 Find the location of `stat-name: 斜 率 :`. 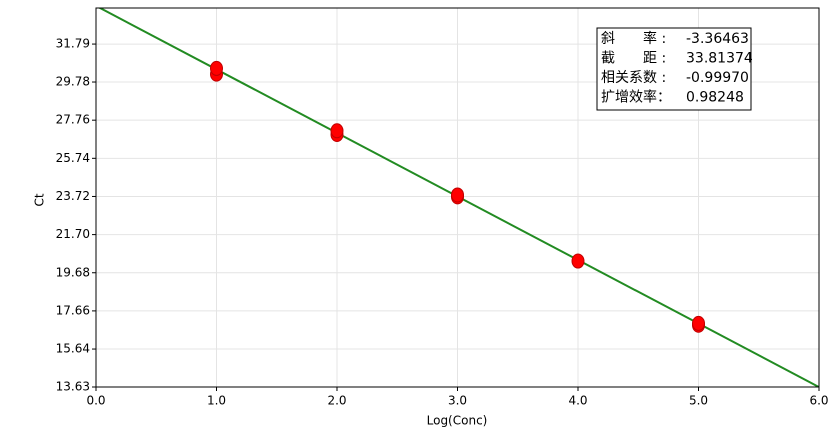

stat-name: 斜 率 : is located at coordinates (633, 38).